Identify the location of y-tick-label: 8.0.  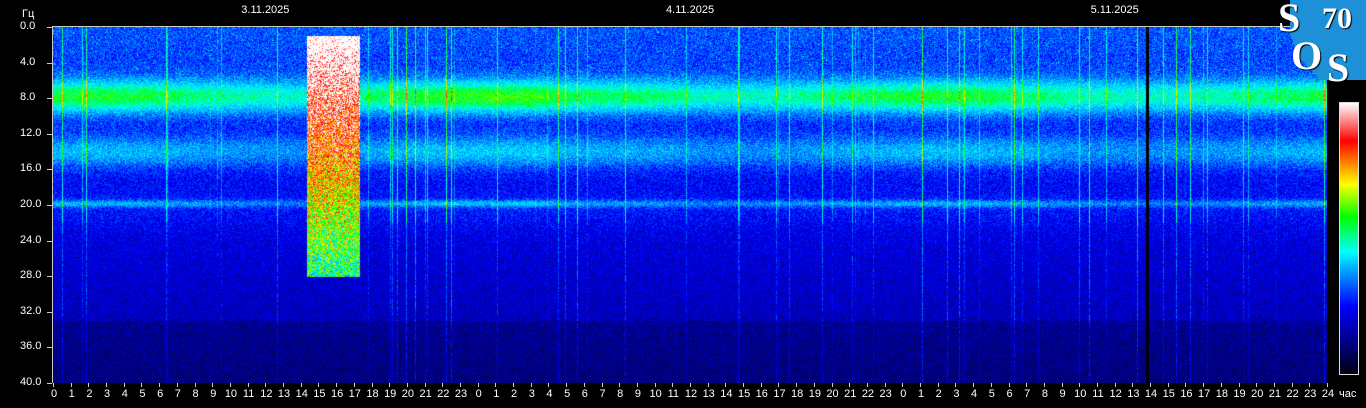
(28, 97).